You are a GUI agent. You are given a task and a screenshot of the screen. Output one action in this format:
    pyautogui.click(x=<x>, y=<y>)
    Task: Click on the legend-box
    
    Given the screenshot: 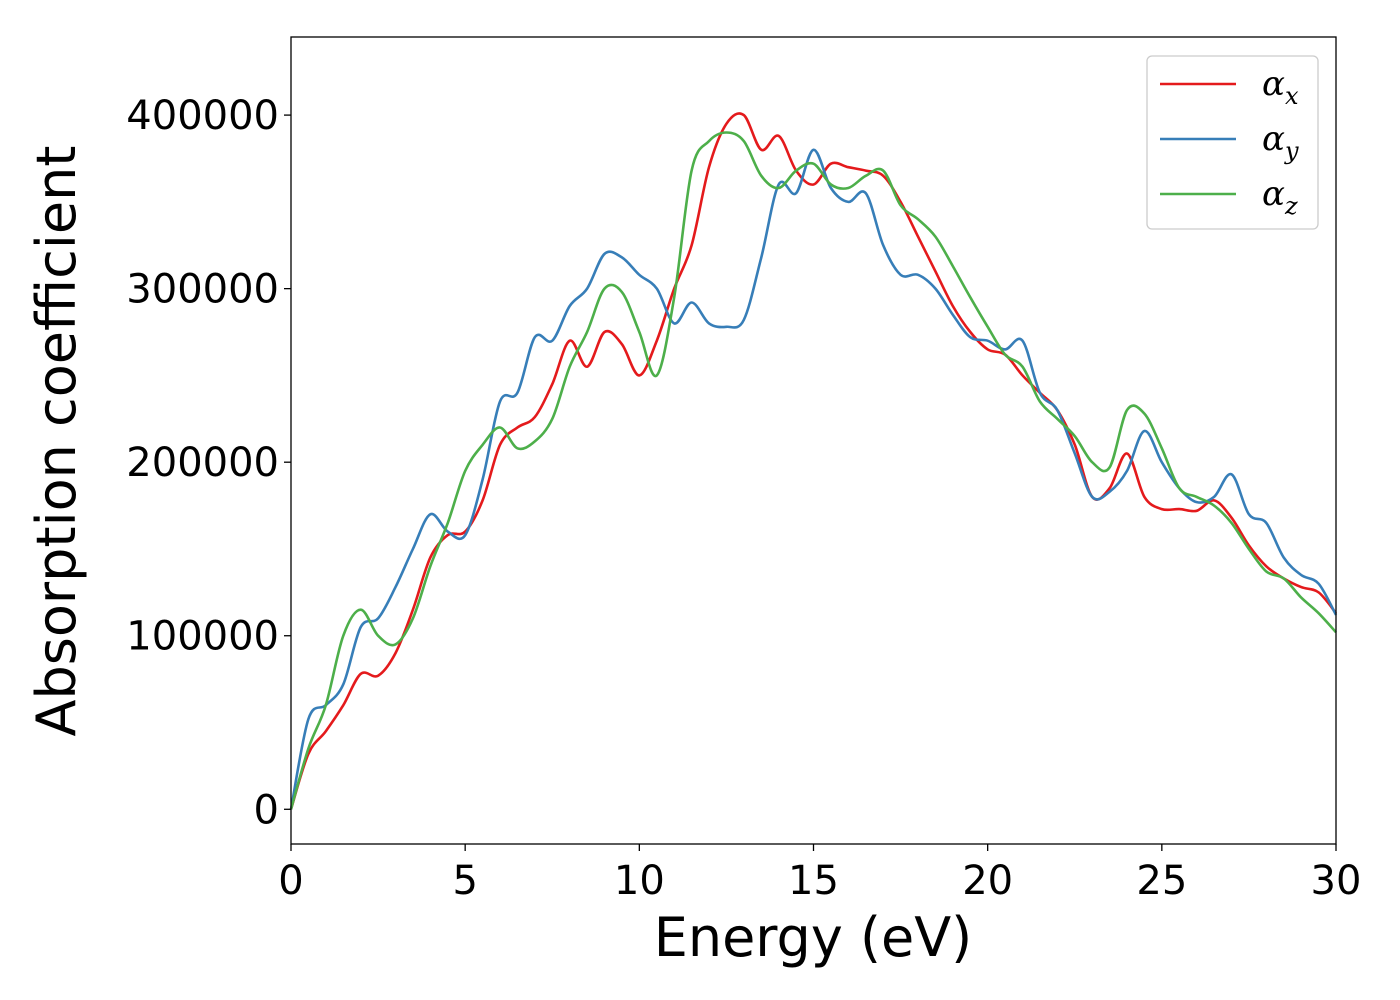 What is the action you would take?
    pyautogui.click(x=1232, y=142)
    